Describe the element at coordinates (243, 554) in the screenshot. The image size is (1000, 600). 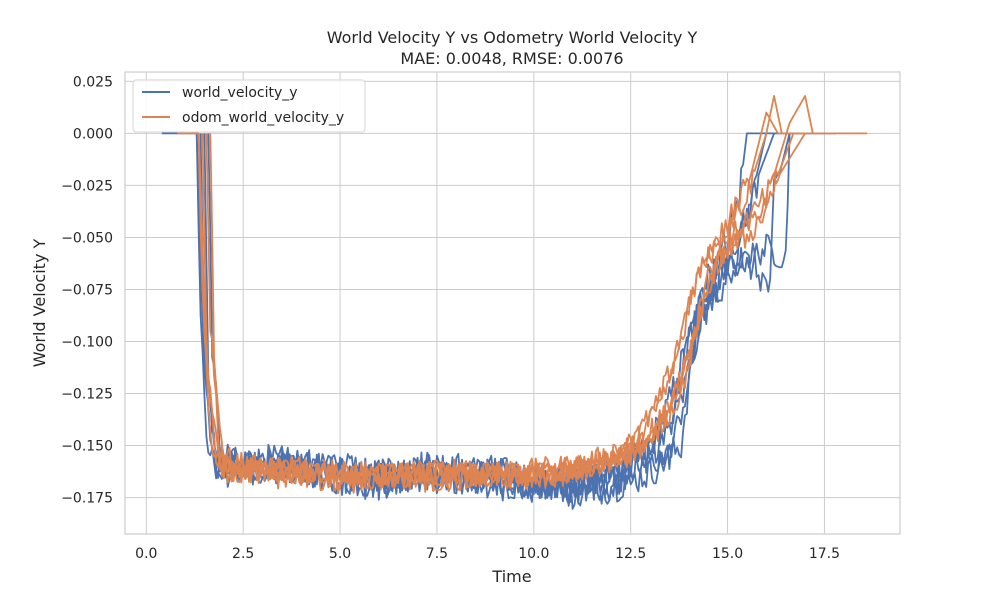
I see `x-tick-label: 2.5` at that location.